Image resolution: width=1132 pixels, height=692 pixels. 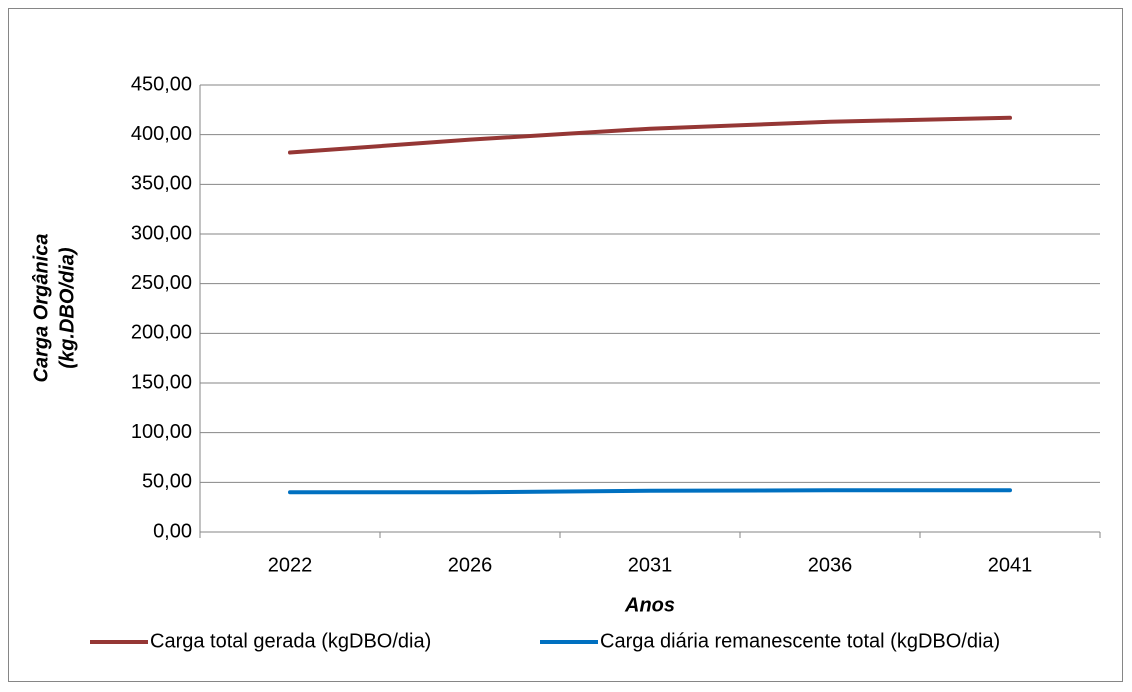 What do you see at coordinates (830, 565) in the screenshot?
I see `x-tick-label: 2036` at bounding box center [830, 565].